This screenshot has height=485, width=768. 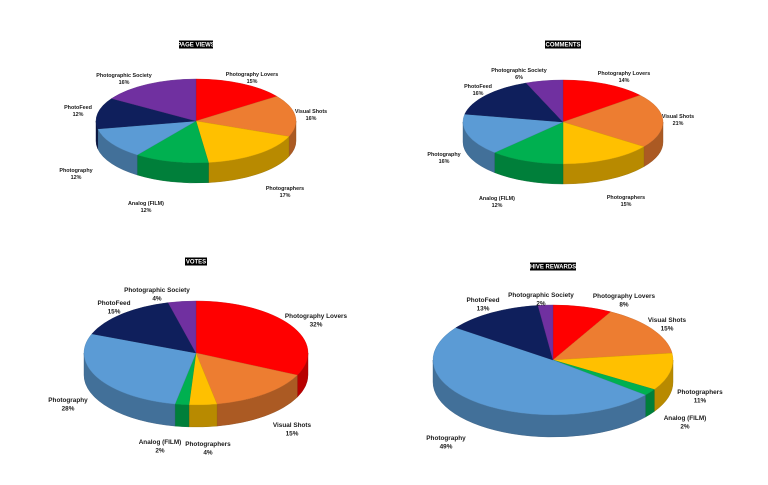 I want to click on data-label-photofeed: PhotoFeed 15%, so click(x=113, y=307).